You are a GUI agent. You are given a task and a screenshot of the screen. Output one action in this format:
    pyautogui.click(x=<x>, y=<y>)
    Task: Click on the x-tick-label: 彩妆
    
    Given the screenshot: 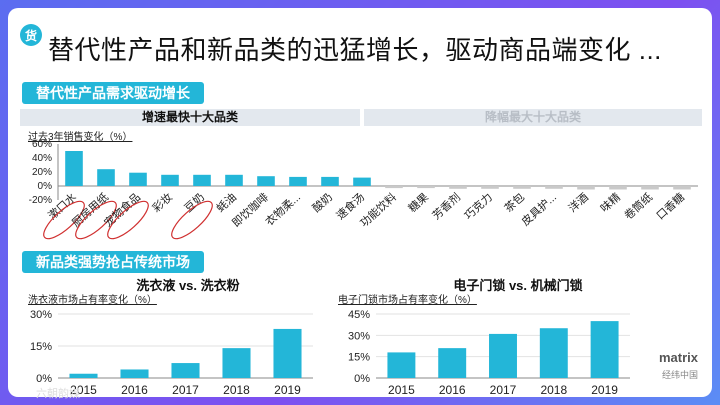 What is the action you would take?
    pyautogui.click(x=162, y=203)
    